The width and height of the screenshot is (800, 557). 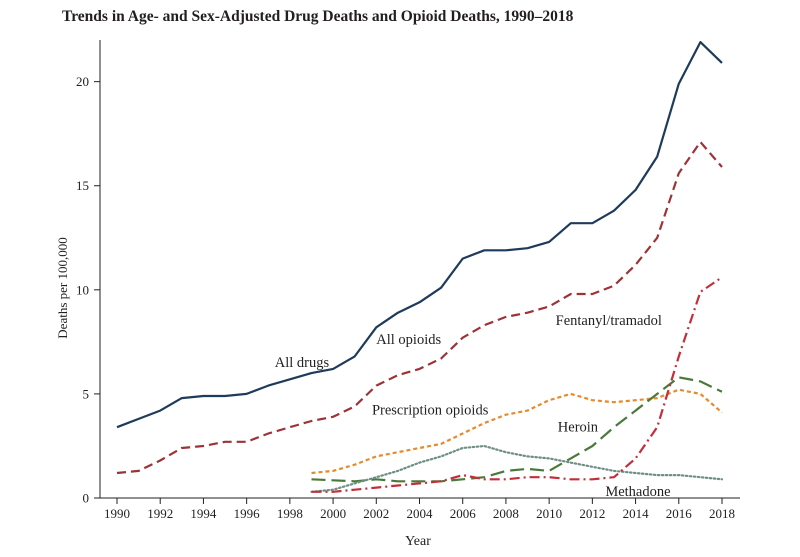 What do you see at coordinates (82, 289) in the screenshot?
I see `y-tick-label: 10` at bounding box center [82, 289].